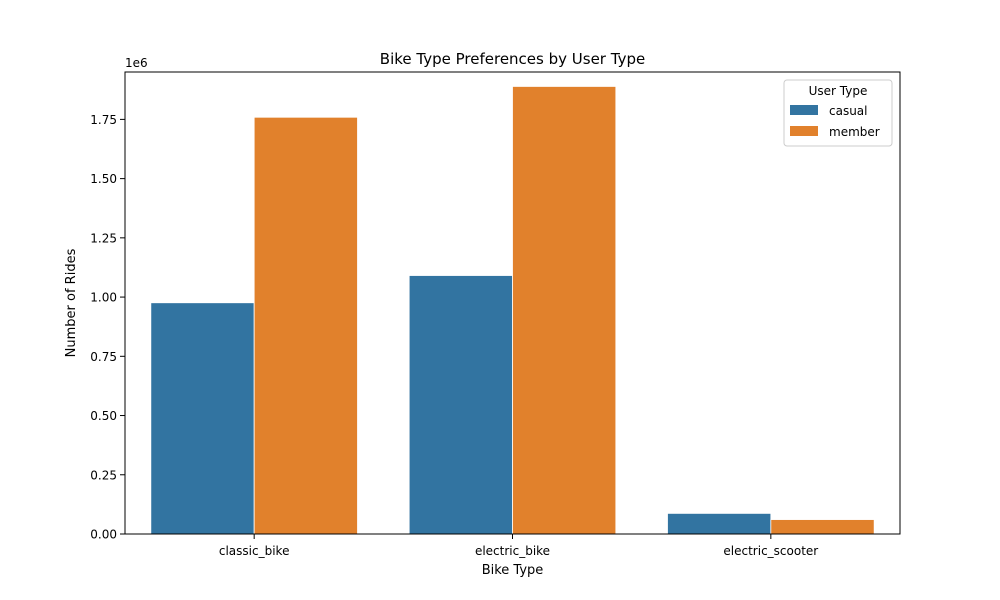 The image size is (1000, 600). I want to click on legend-label-member: member, so click(854, 132).